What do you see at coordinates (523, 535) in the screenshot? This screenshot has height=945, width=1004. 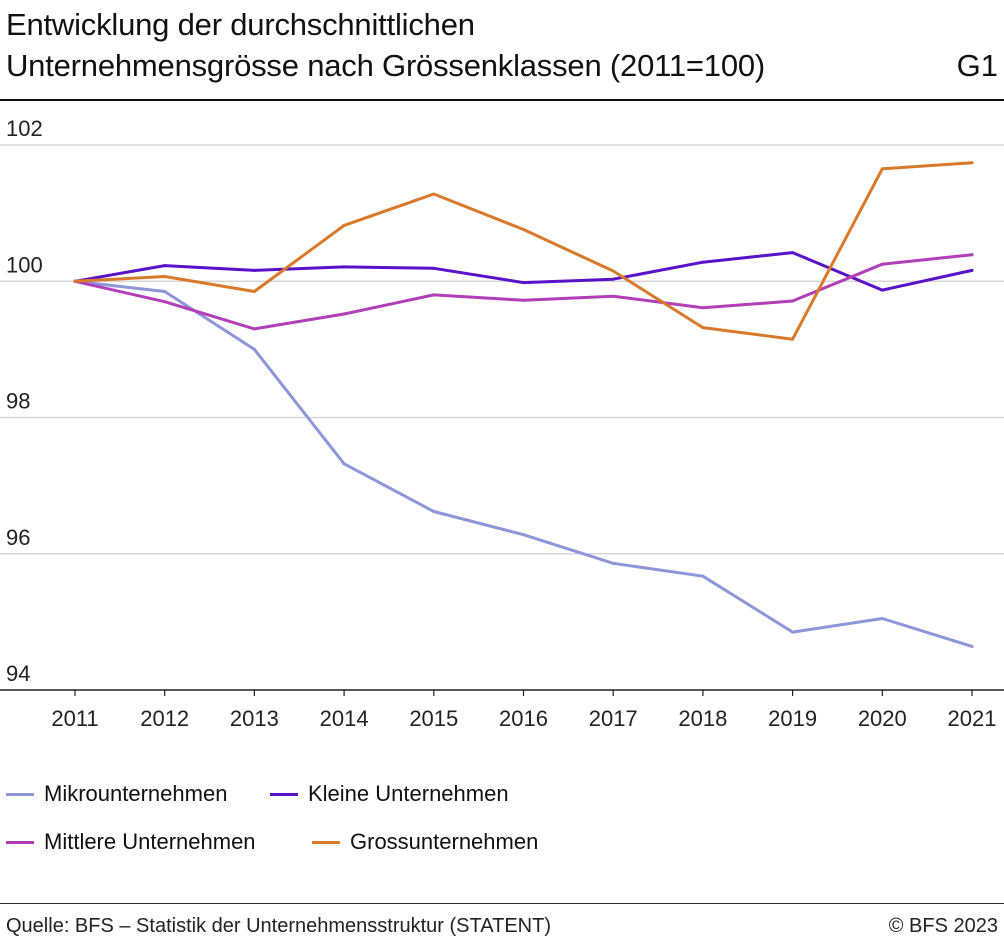 I see `data-point-mikrounternehmen-2016` at bounding box center [523, 535].